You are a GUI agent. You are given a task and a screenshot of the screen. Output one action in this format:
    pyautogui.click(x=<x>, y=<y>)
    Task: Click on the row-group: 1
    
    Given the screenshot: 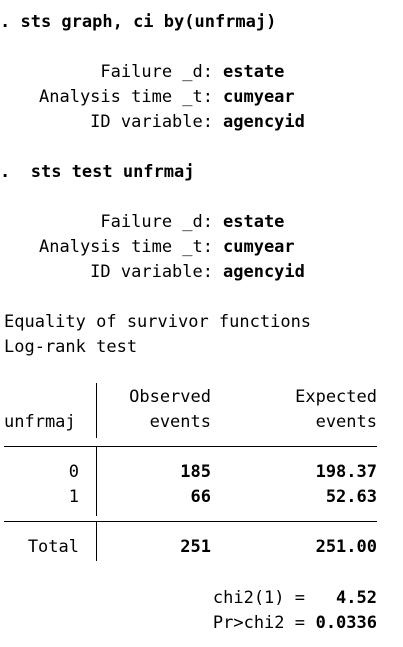 What is the action you would take?
    pyautogui.click(x=73, y=497)
    